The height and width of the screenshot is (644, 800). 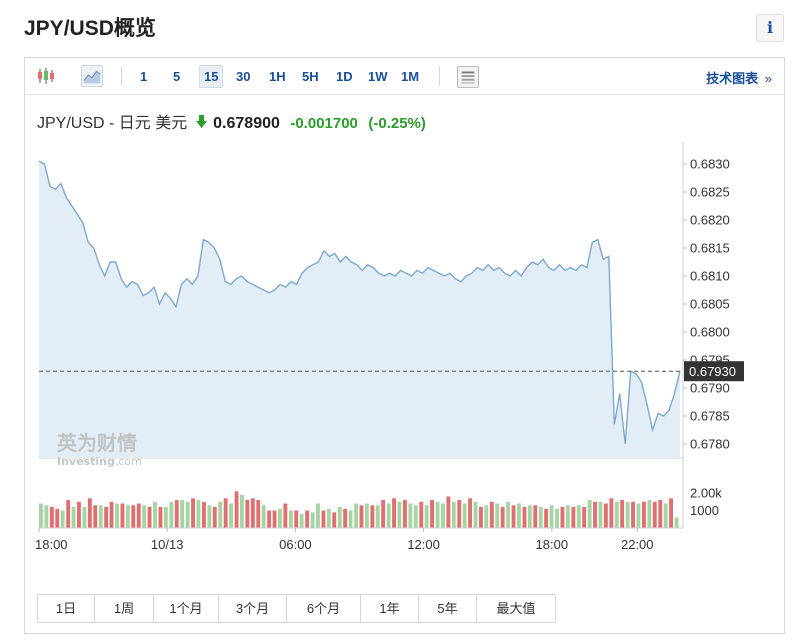 I want to click on area-chart-icon, so click(x=92, y=76).